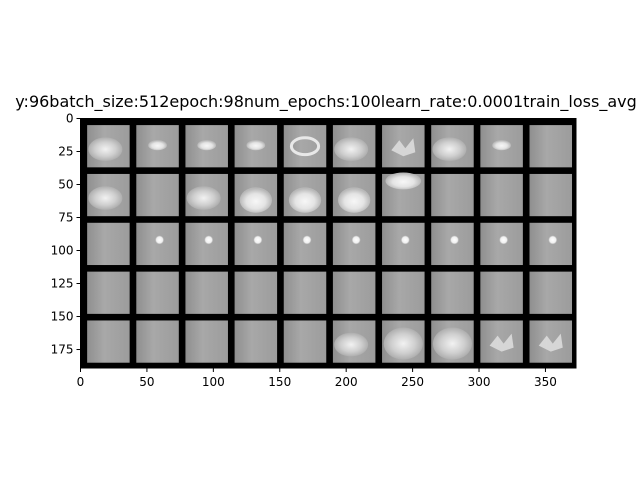 This screenshot has height=484, width=640. I want to click on x-axis: 0 50 100 150 200 250 300 350, so click(317, 378).